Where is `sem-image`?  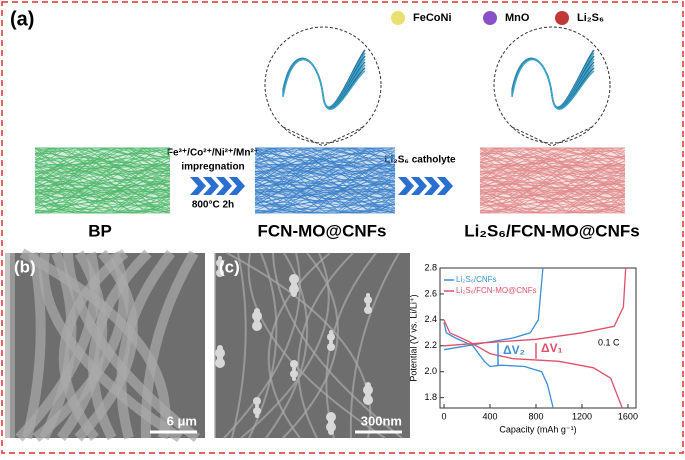
sem-image is located at coordinates (312, 345).